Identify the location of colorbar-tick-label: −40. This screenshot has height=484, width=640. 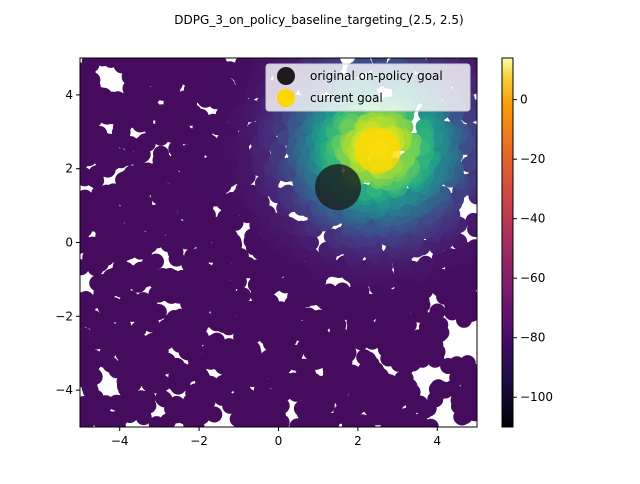
(532, 219).